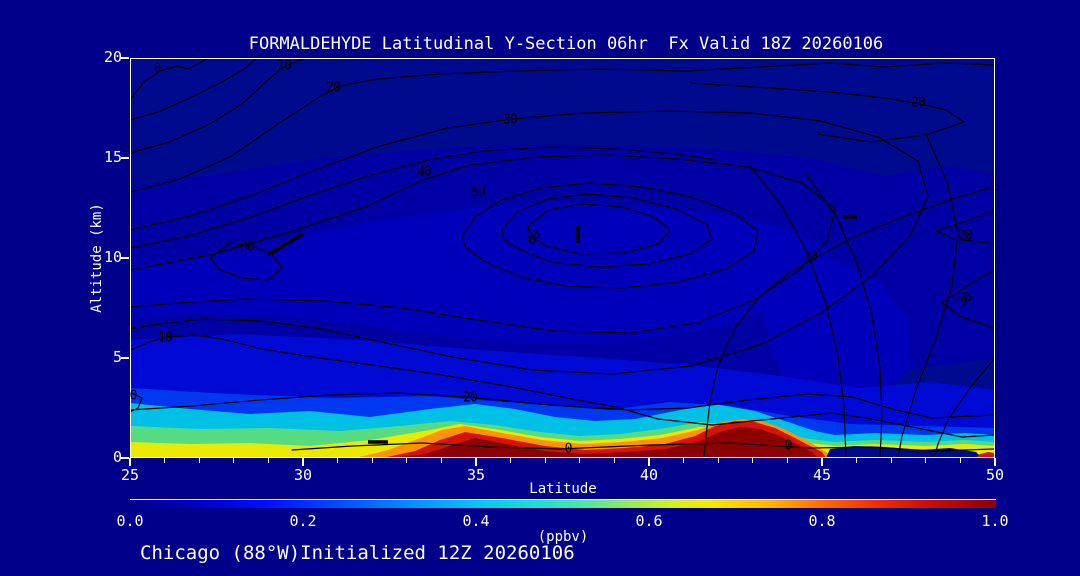 This screenshot has width=1080, height=576. I want to click on x-axis-title: Latitude, so click(563, 489).